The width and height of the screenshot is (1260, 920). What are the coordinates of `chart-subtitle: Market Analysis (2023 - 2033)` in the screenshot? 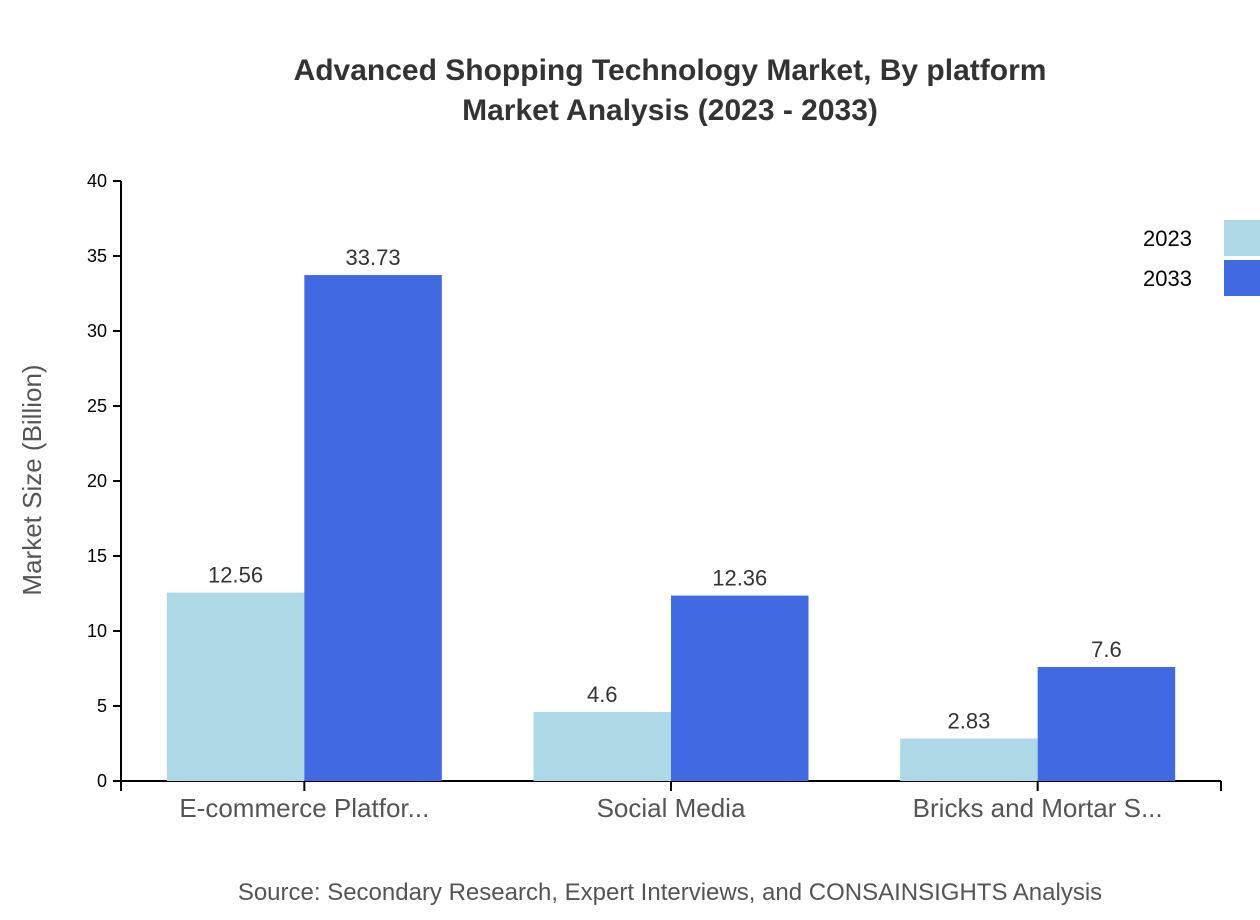 It's located at (670, 110).